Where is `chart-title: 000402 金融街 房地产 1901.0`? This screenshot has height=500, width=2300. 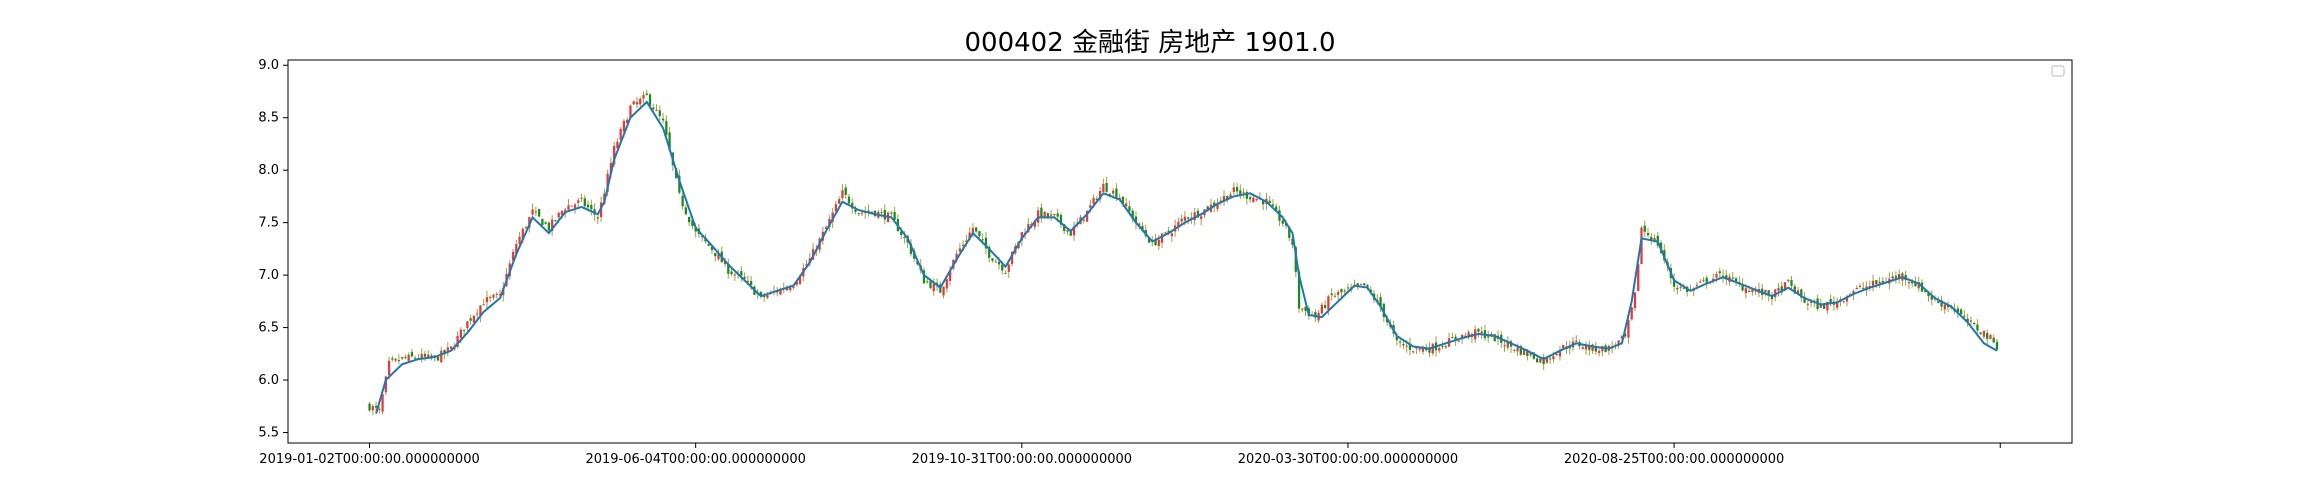 chart-title: 000402 金融街 房地产 1901.0 is located at coordinates (1150, 43).